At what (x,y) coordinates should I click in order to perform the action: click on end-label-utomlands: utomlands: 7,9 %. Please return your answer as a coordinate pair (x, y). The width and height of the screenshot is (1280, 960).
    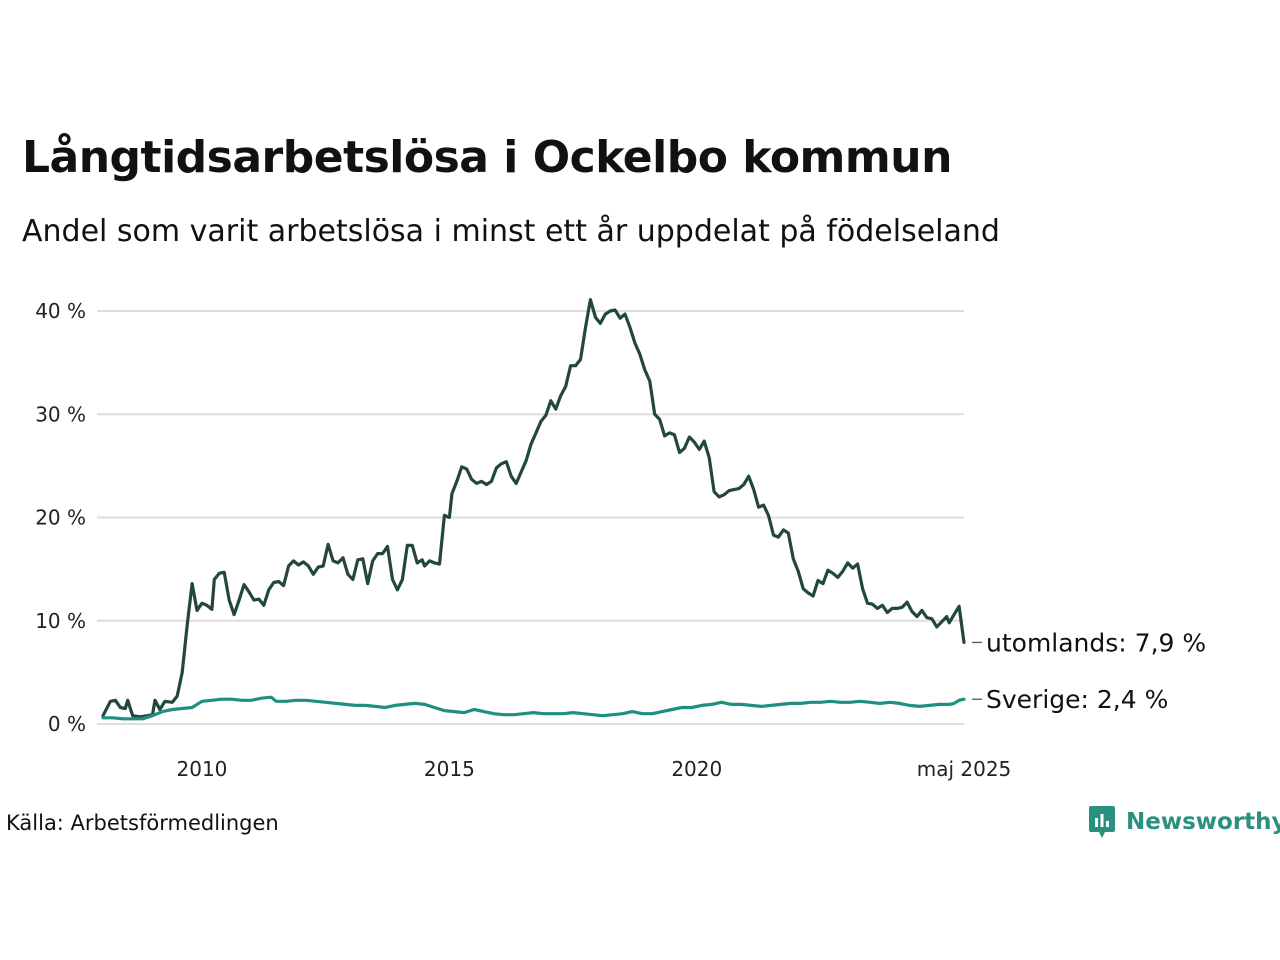
    Looking at the image, I should click on (1096, 642).